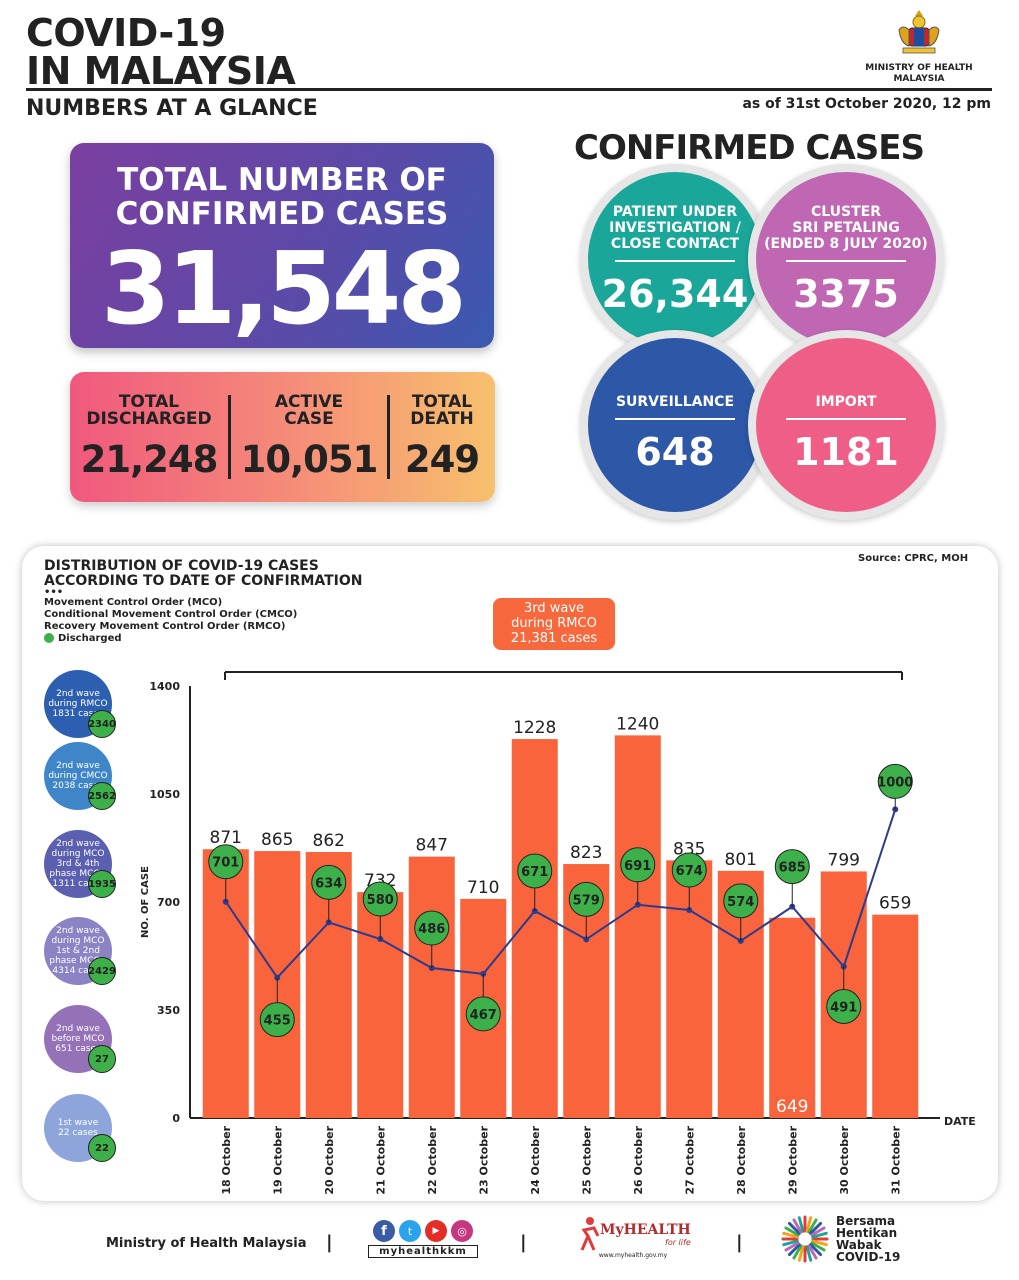  Describe the element at coordinates (866, 1221) in the screenshot. I see `campaign-line1: Bersama` at that location.